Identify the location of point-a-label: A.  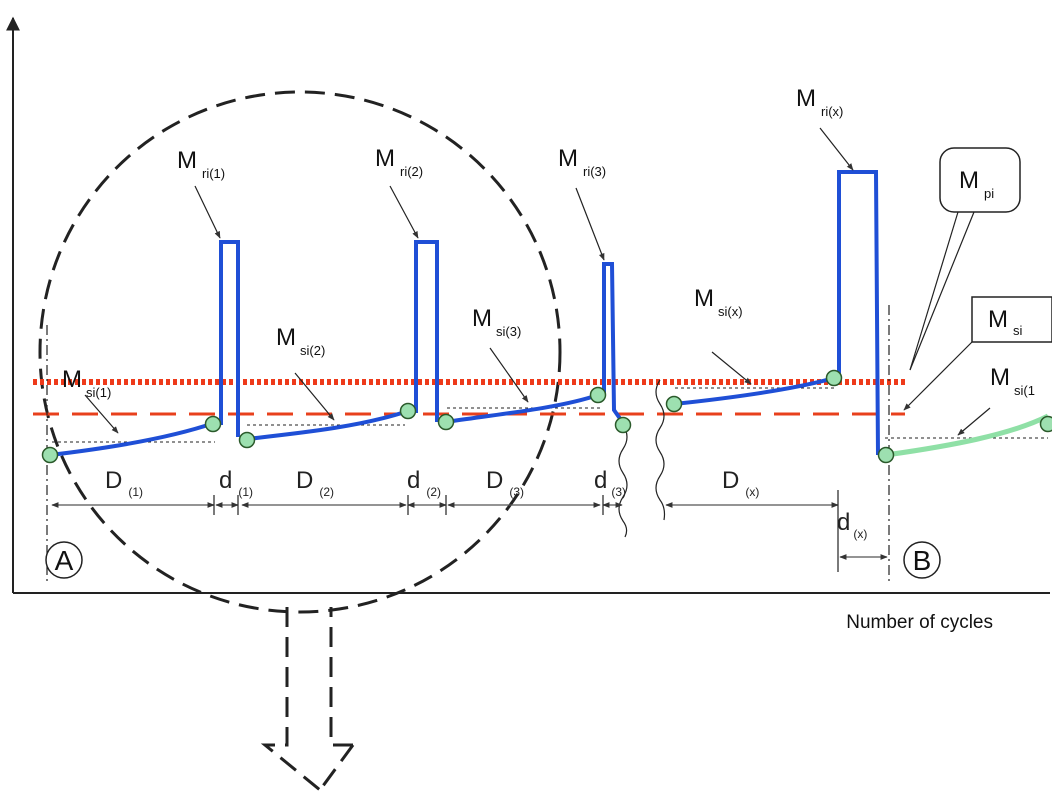
(64, 560).